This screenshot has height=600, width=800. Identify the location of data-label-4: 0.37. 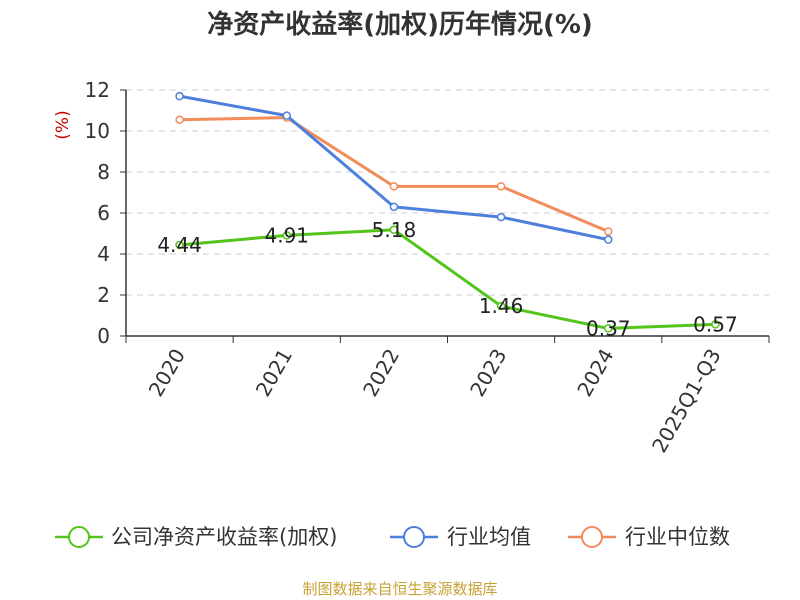
(608, 328).